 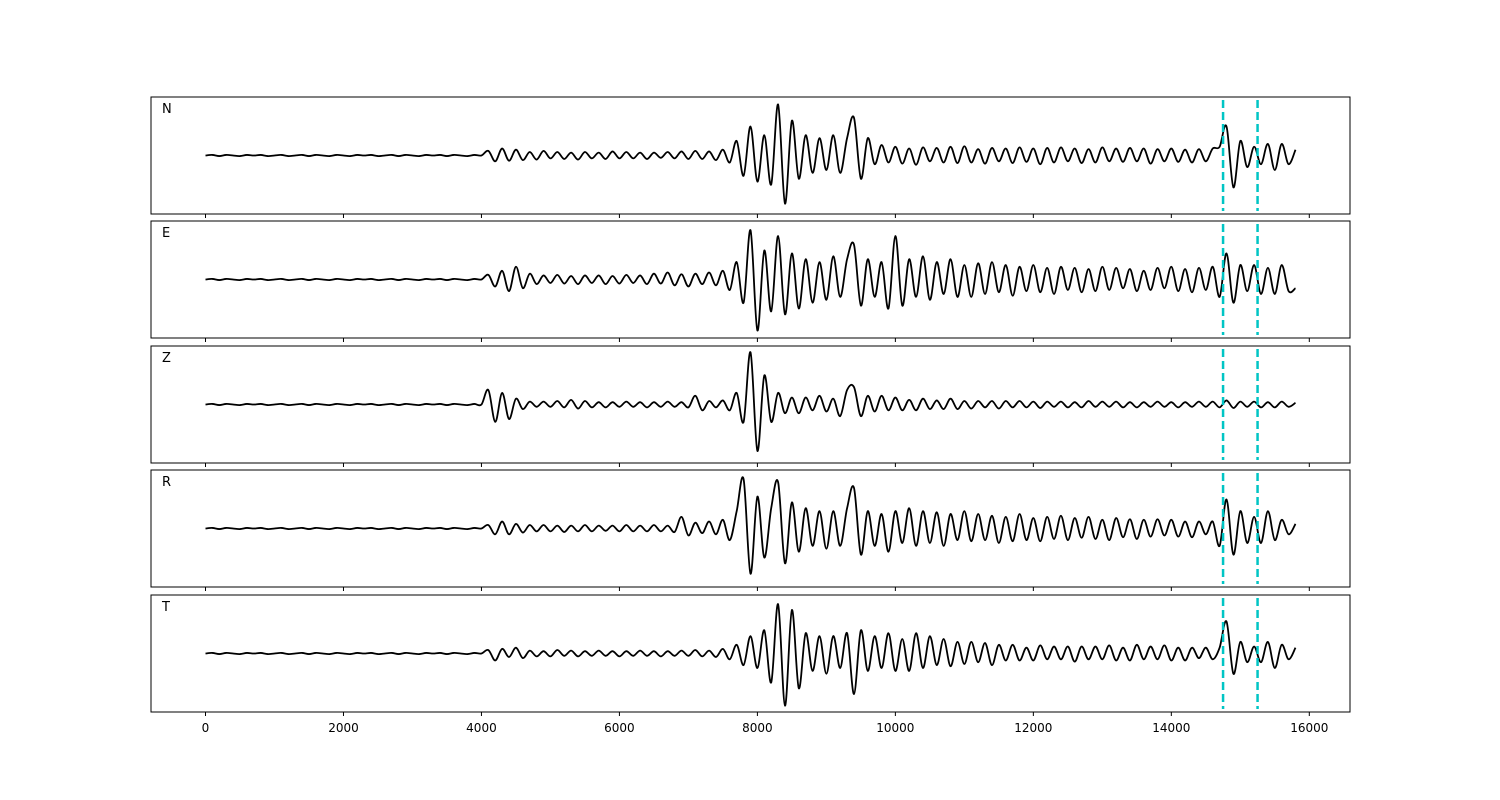 I want to click on trace-t, so click(x=751, y=655).